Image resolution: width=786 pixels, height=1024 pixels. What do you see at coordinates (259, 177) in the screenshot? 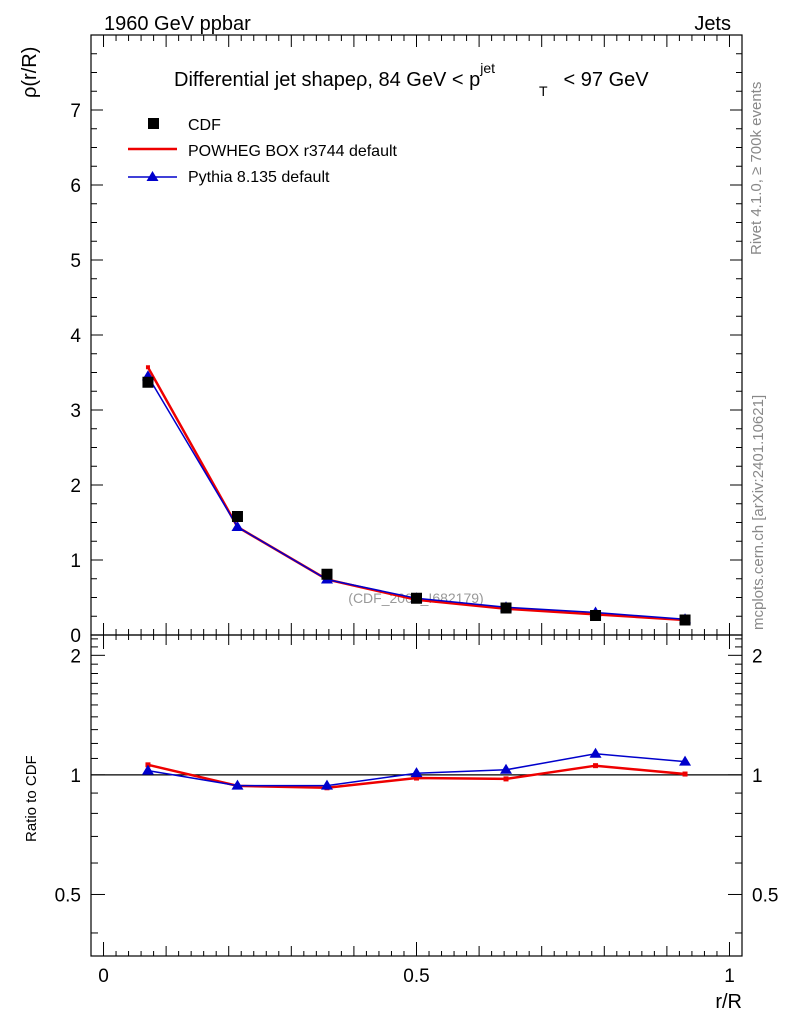
I see `legend-pythia-label: Pythia 8.135 default` at bounding box center [259, 177].